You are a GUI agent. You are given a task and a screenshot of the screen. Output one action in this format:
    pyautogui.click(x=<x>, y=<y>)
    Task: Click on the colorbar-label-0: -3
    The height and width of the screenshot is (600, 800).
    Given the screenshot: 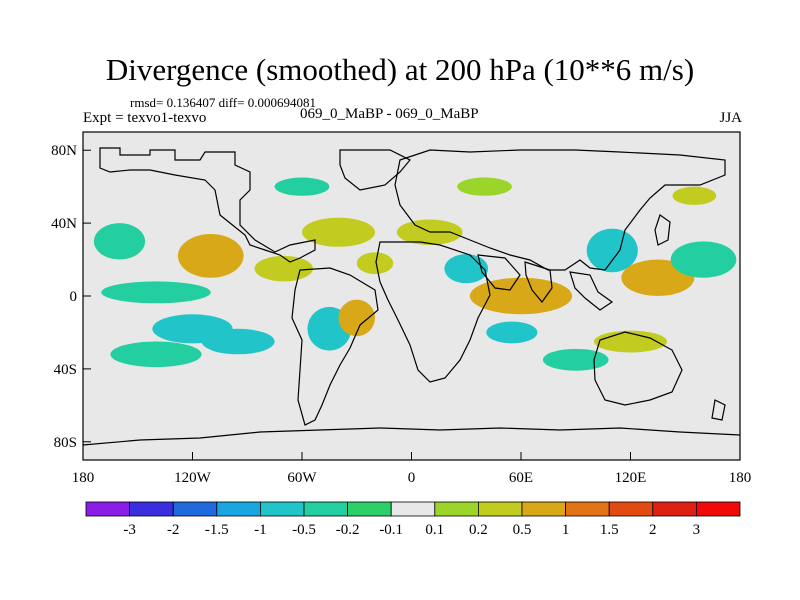 What is the action you would take?
    pyautogui.click(x=129, y=530)
    